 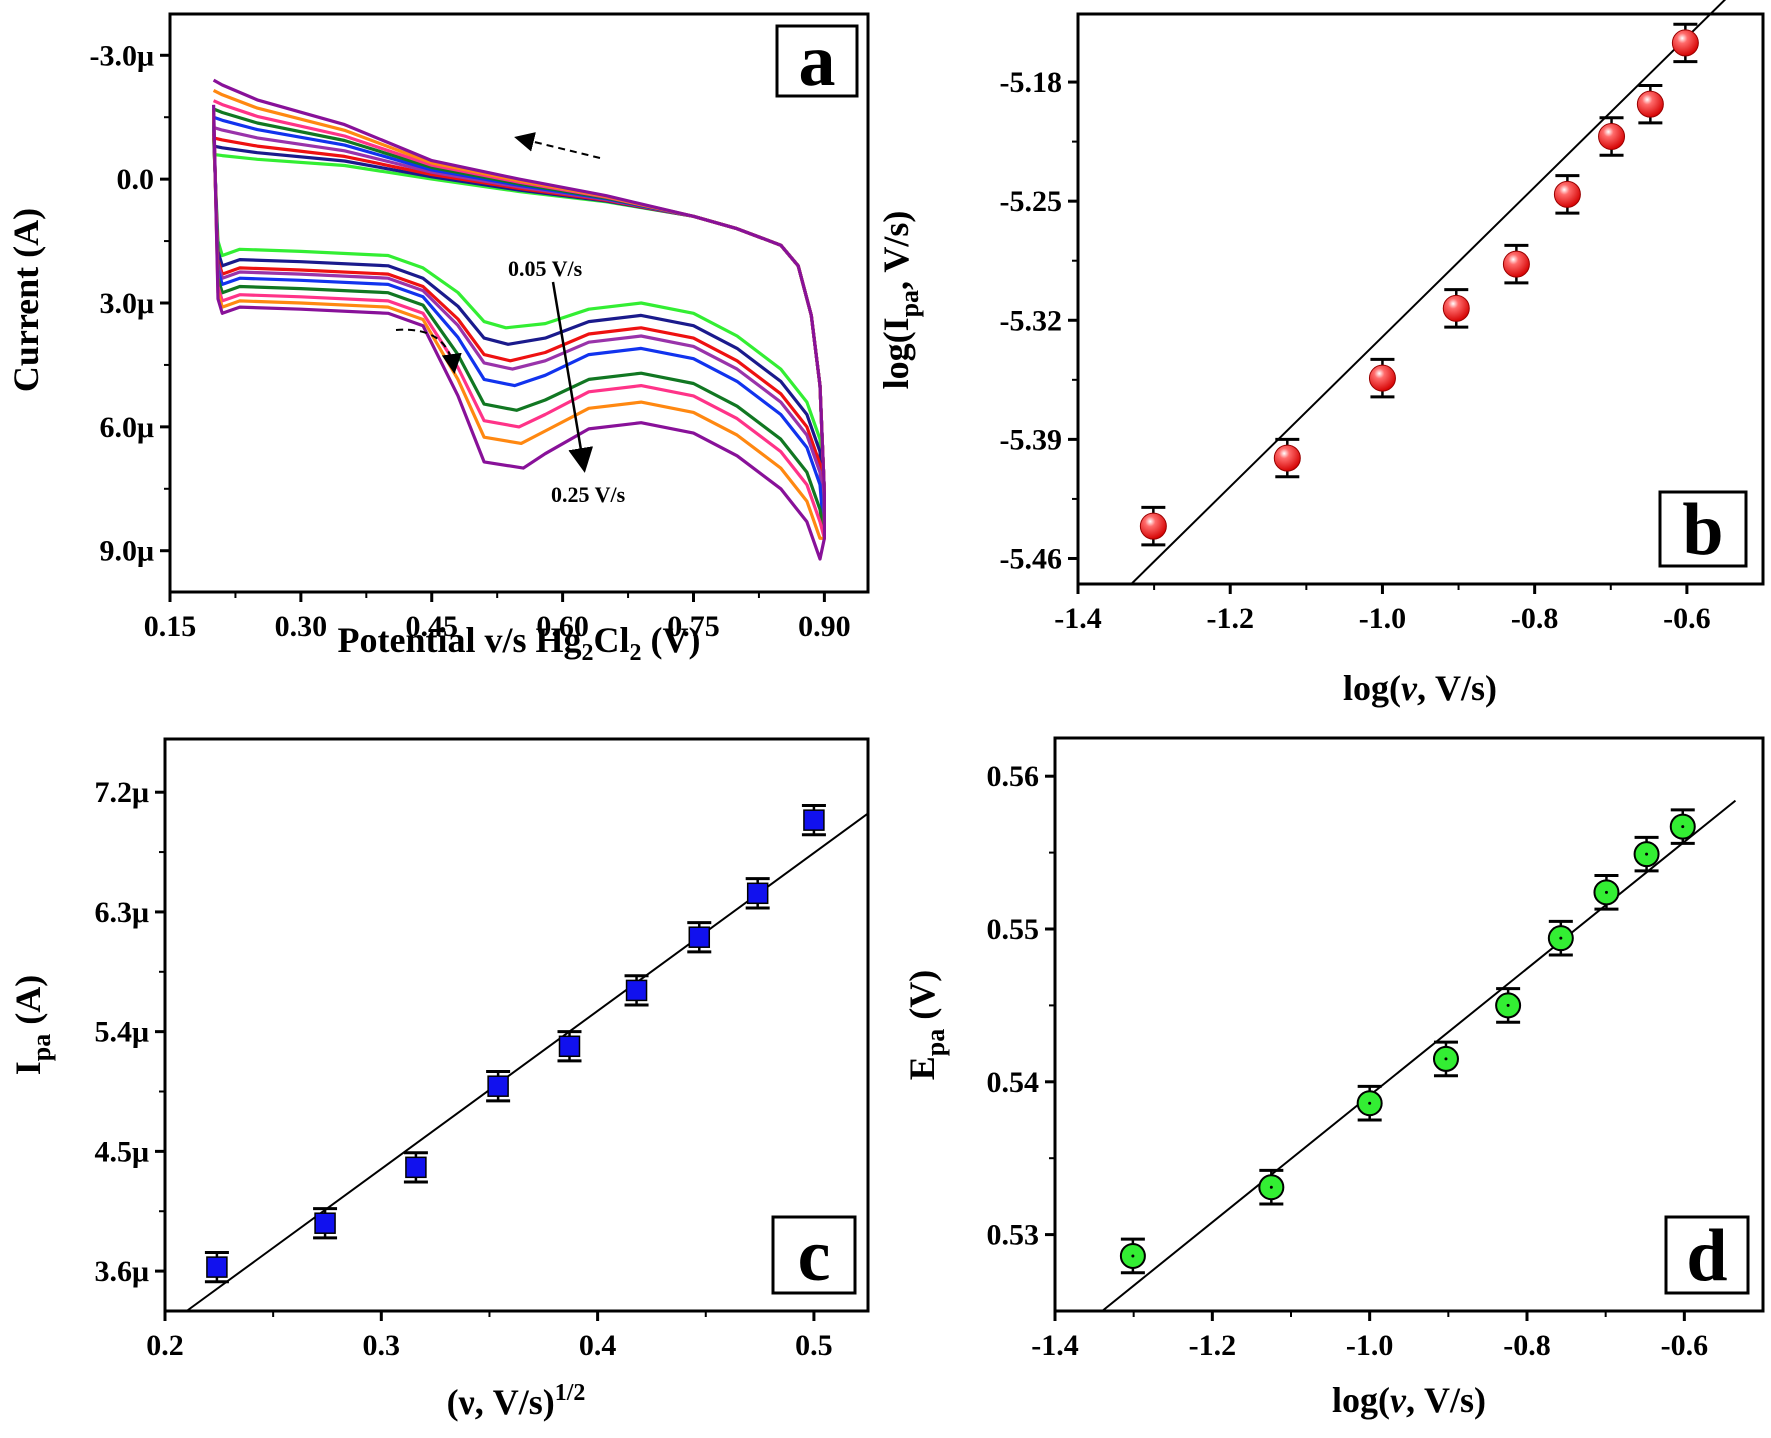 What do you see at coordinates (121, 1032) in the screenshot?
I see `y-tick-label: 5.4μ` at bounding box center [121, 1032].